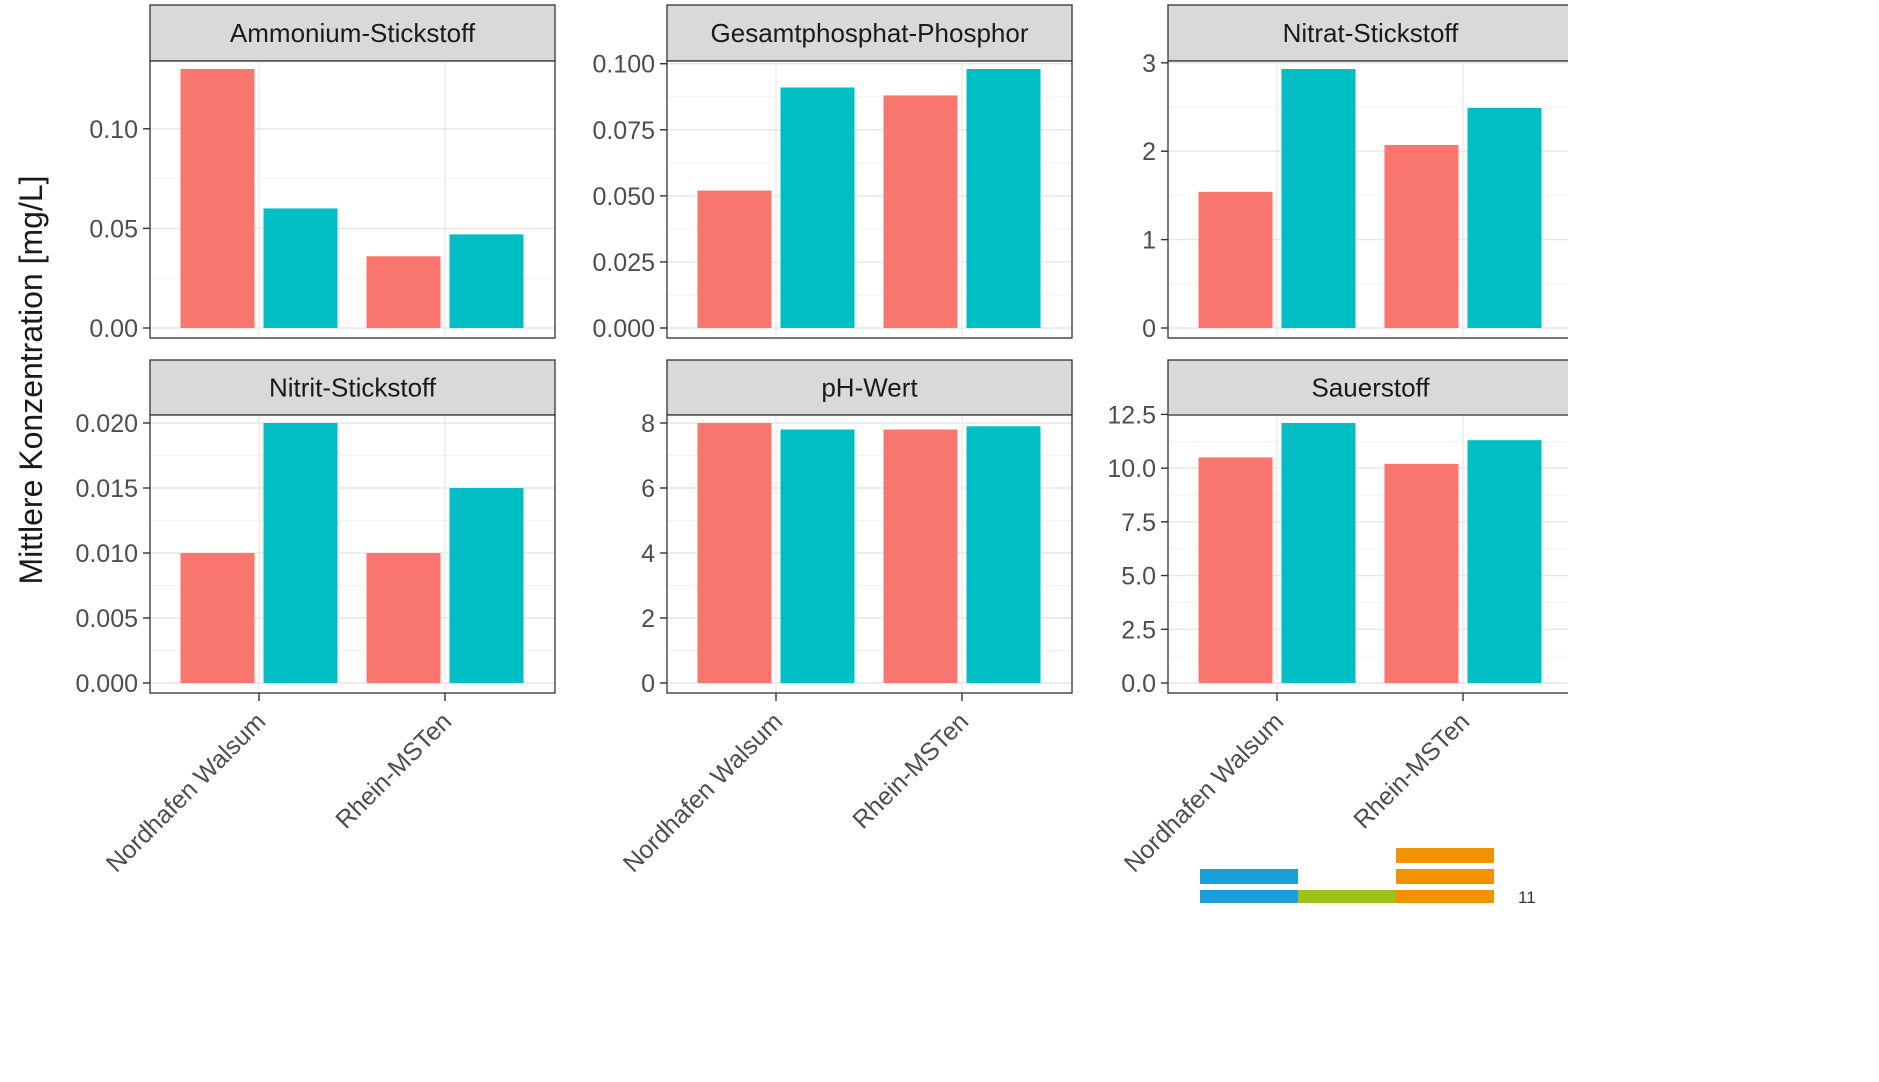 Image resolution: width=1879 pixels, height=1082 pixels. What do you see at coordinates (1358, 173) in the screenshot?
I see `facet-panel-3: Nitrat-Stickstoff 0 1 2 3` at bounding box center [1358, 173].